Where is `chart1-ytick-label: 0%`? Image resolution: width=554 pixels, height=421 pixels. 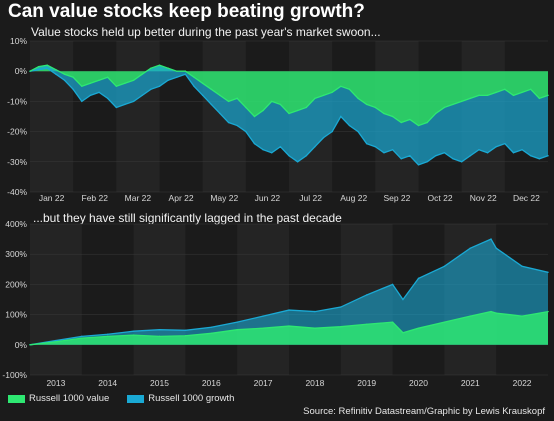 chart1-ytick-label: 0% is located at coordinates (21, 71).